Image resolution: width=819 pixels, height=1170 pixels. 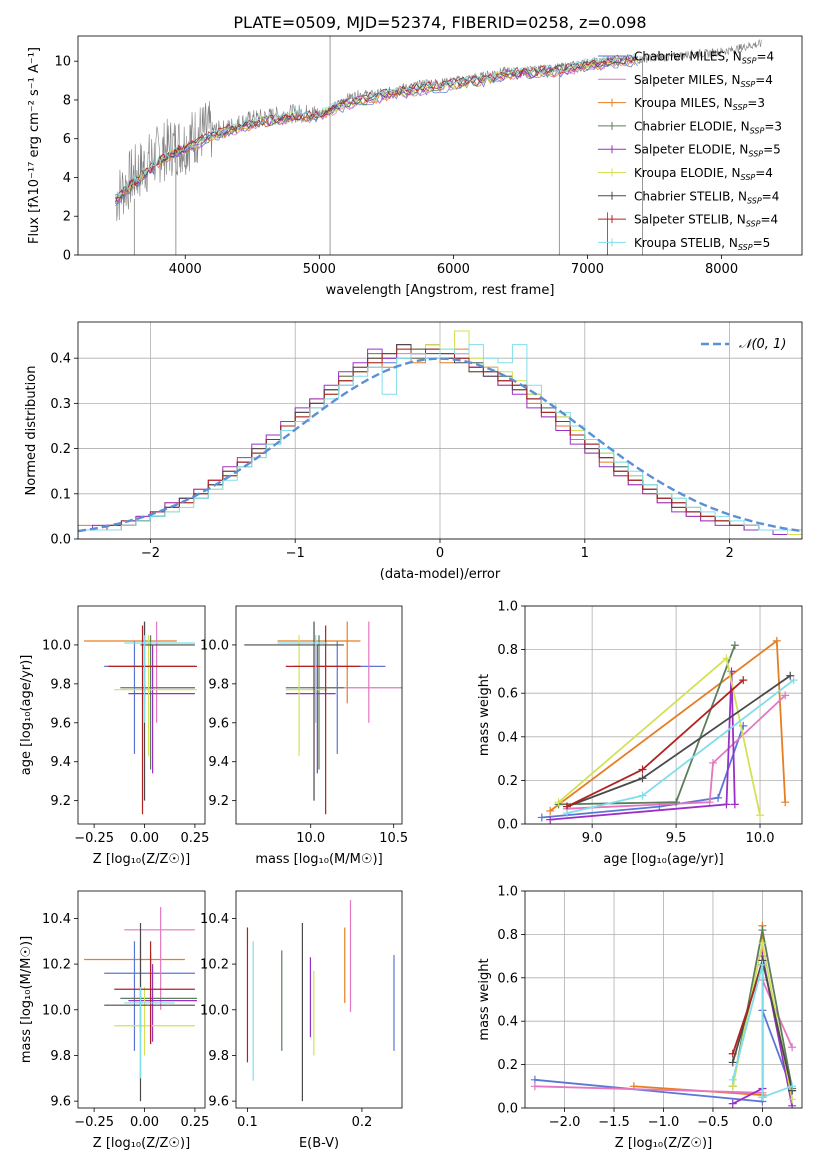 I want to click on weight-vs-age-plot-area, so click(x=667, y=730).